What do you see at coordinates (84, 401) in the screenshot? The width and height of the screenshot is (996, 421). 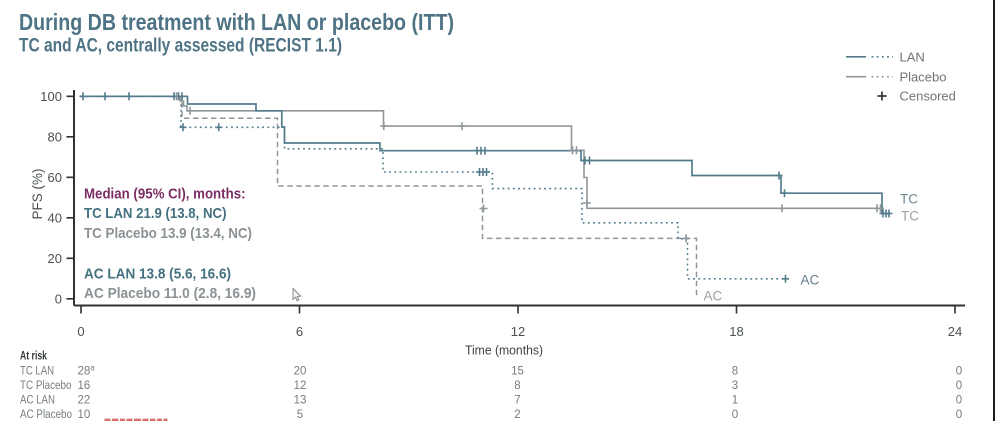 I see `svg-text: 22` at bounding box center [84, 401].